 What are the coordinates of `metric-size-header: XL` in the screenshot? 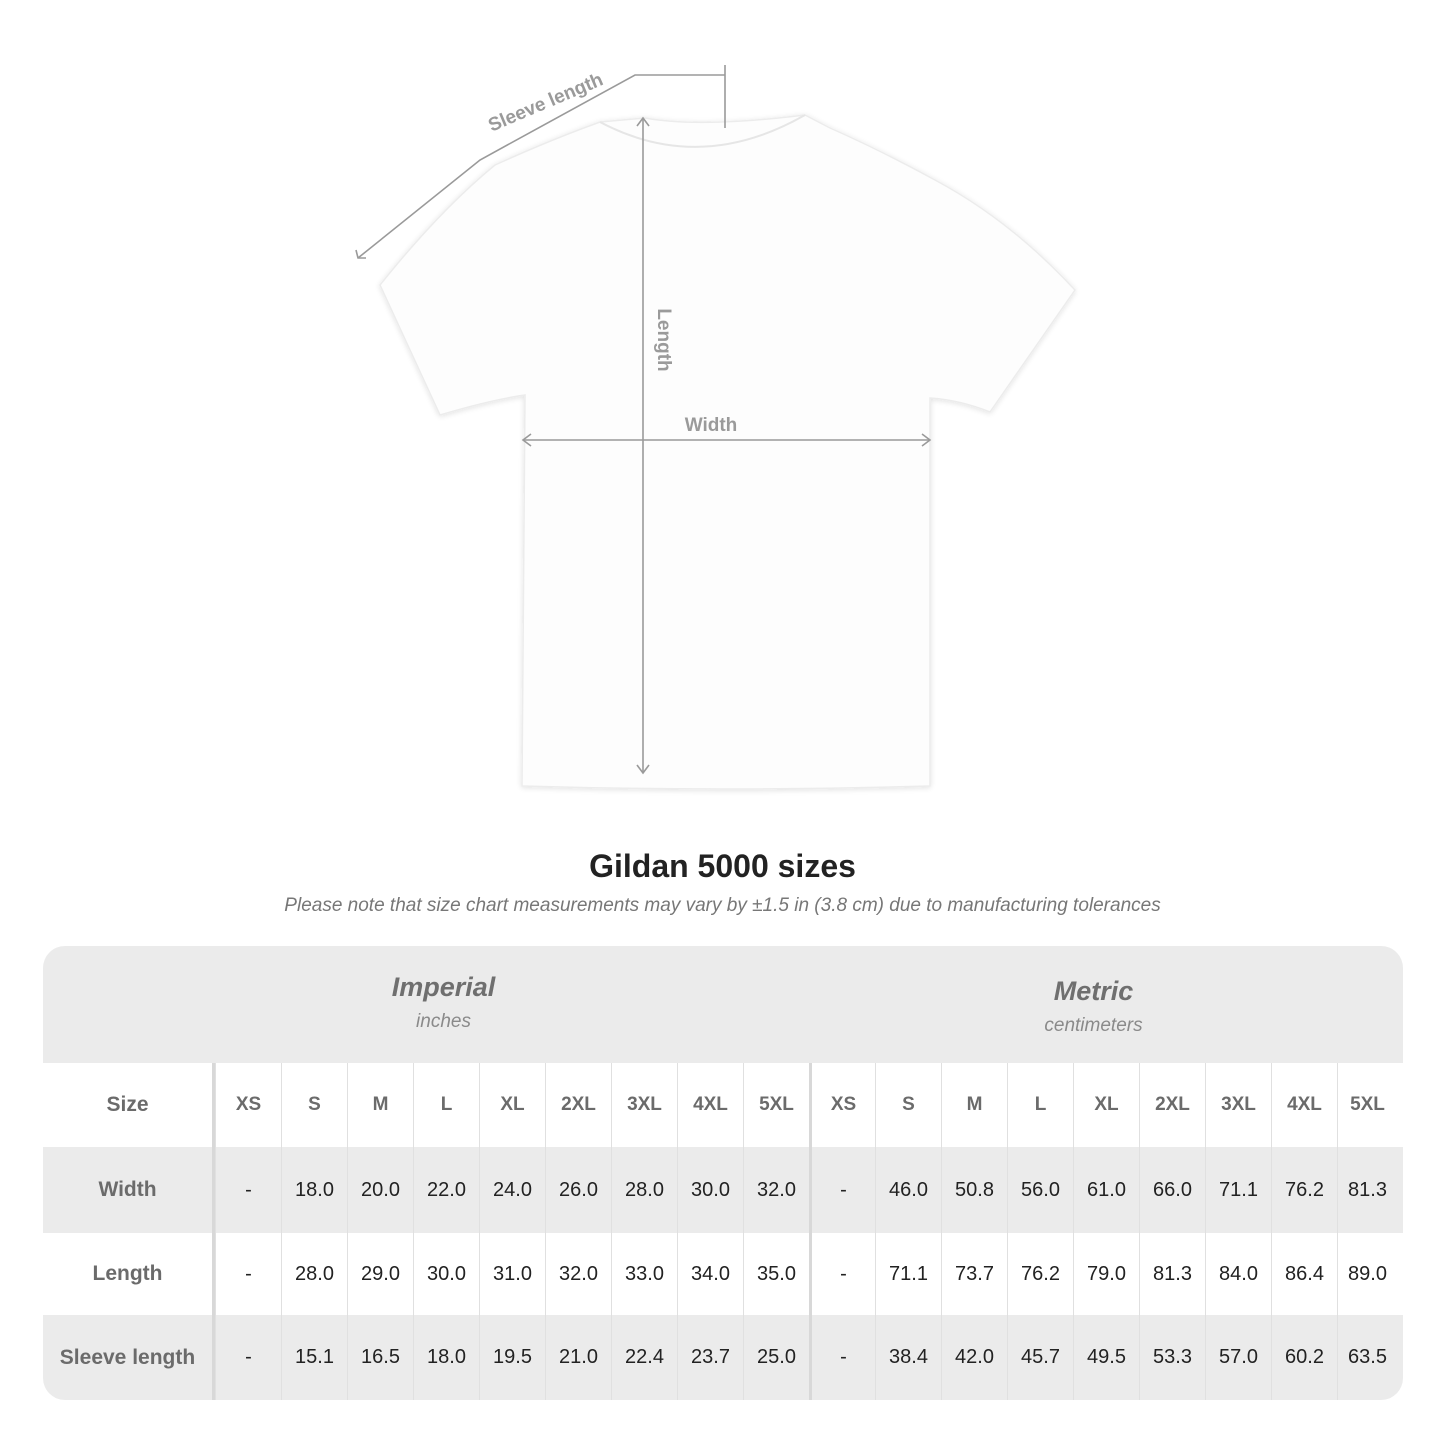 It's located at (1106, 1105).